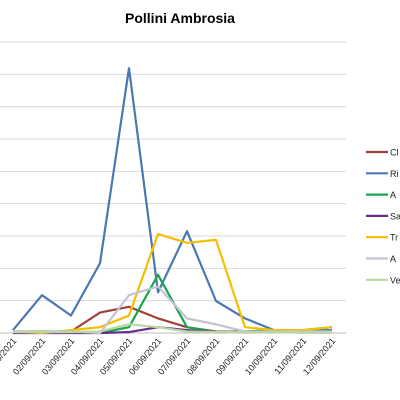  Describe the element at coordinates (394, 174) in the screenshot. I see `legend-label: Ri` at that location.